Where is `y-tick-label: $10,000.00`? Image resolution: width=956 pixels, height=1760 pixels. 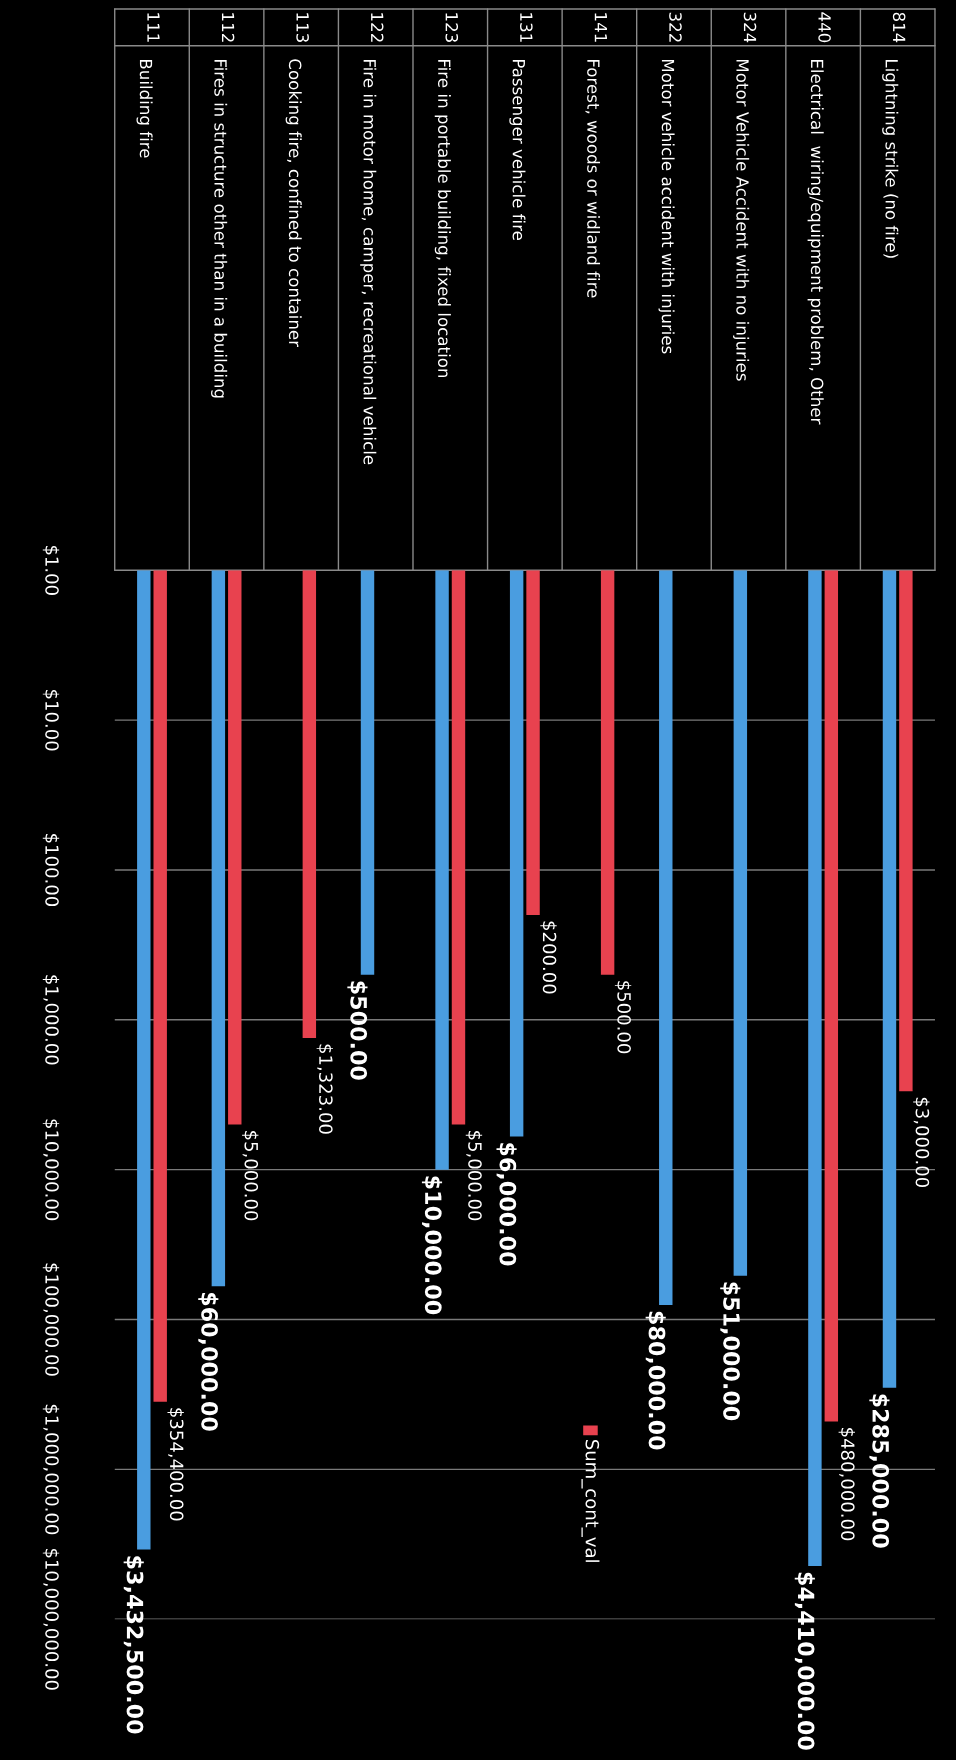
y-tick-label: $10,000.00 is located at coordinates (51, 1170).